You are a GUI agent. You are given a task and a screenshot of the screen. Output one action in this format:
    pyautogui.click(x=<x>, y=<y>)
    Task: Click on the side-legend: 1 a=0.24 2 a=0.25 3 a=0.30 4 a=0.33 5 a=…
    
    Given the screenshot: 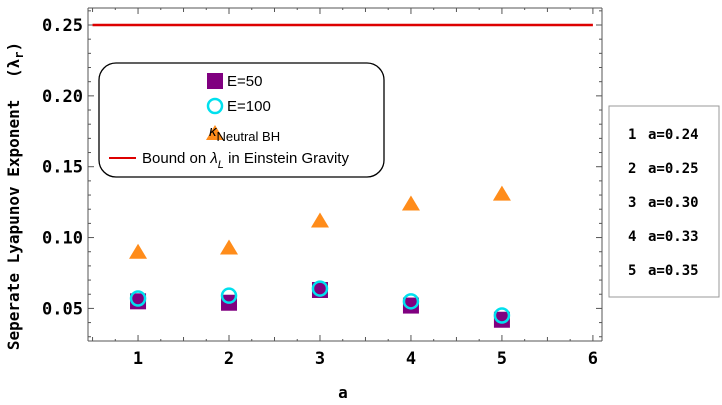 What is the action you would take?
    pyautogui.click(x=664, y=201)
    